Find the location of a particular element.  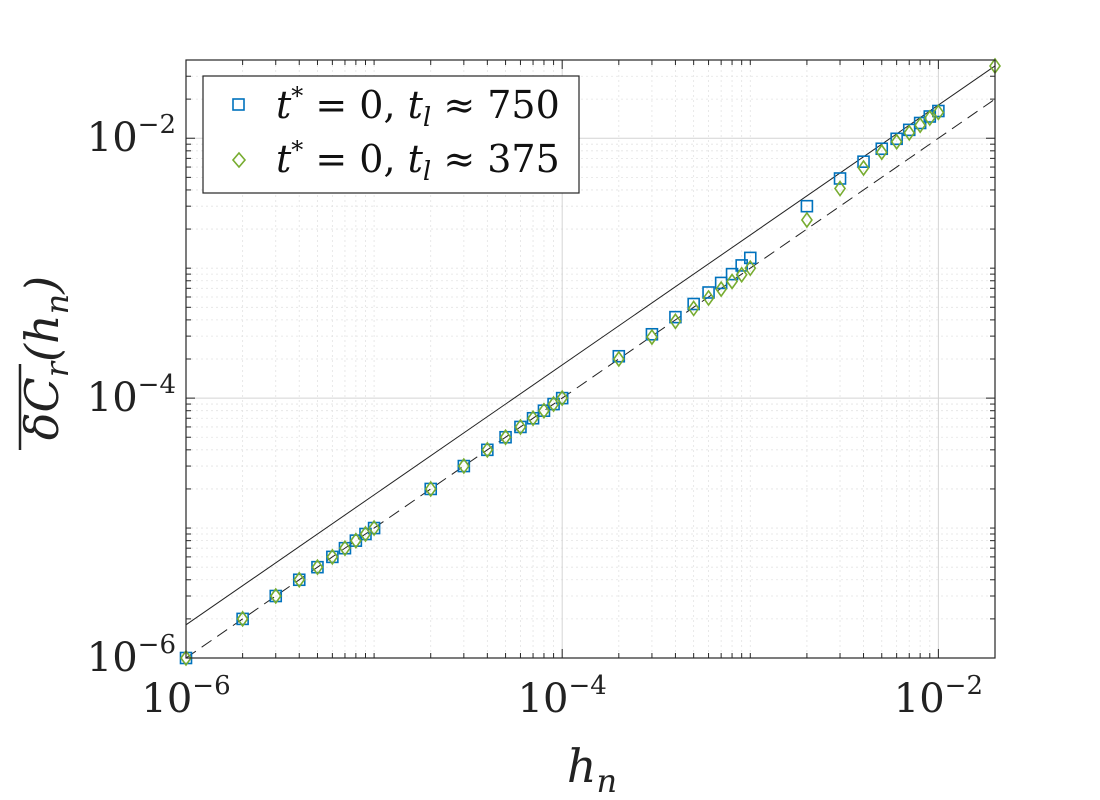

y-axis-label-delta: δC is located at coordinates (42, 408).